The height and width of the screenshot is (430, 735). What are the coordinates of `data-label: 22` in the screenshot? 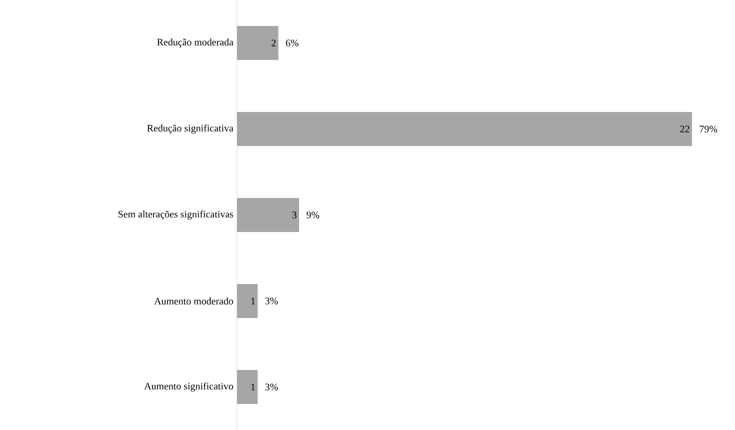 It's located at (685, 129).